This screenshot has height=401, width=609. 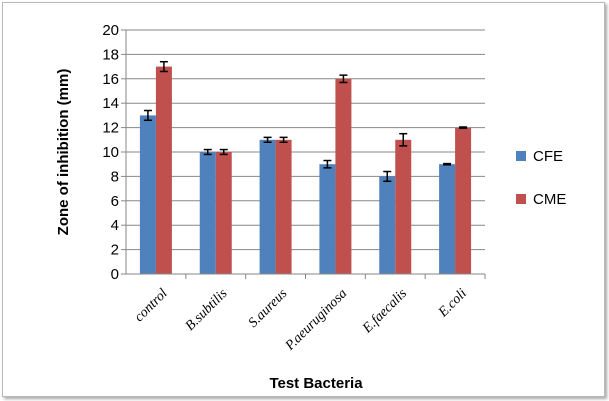 What do you see at coordinates (316, 383) in the screenshot?
I see `x-axis-title: Test Bacteria` at bounding box center [316, 383].